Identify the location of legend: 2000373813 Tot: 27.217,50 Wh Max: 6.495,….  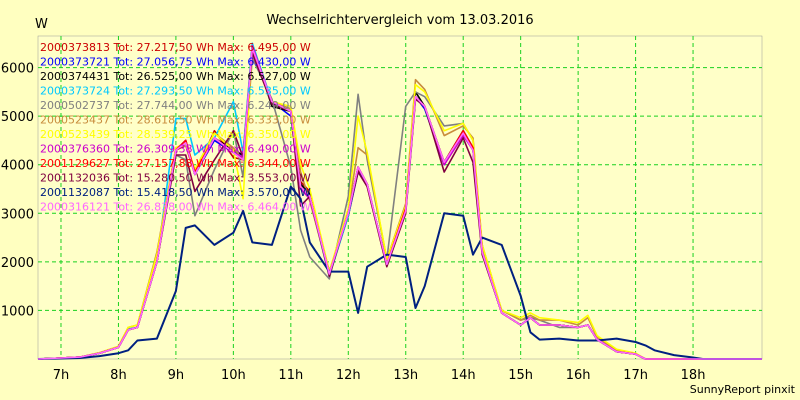
(175, 127).